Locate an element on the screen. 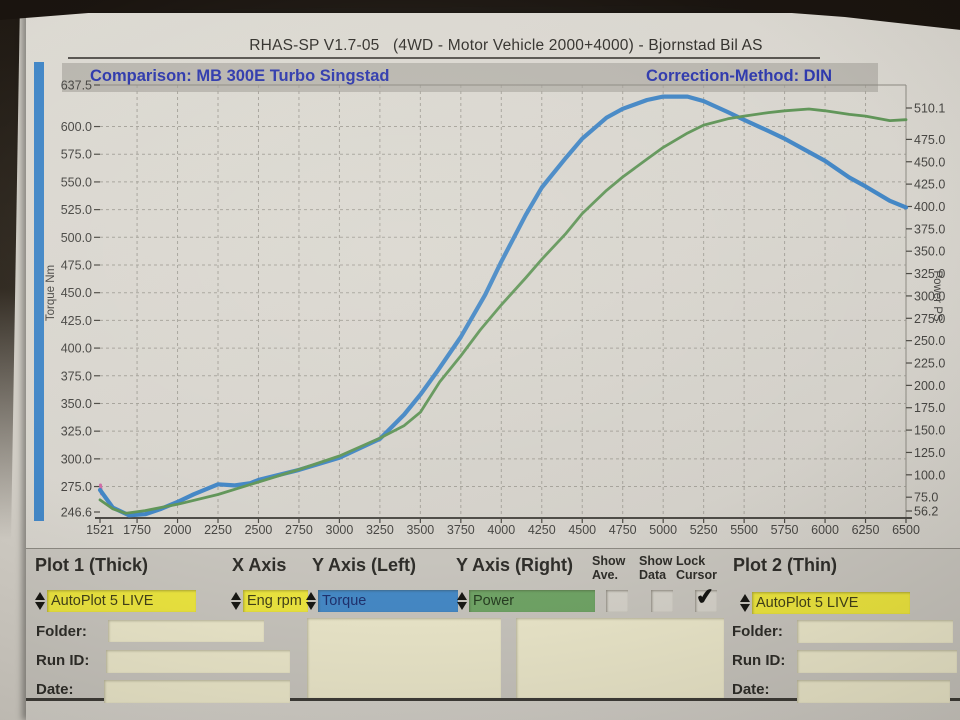 The width and height of the screenshot is (960, 720). run-id-field-right is located at coordinates (877, 661).